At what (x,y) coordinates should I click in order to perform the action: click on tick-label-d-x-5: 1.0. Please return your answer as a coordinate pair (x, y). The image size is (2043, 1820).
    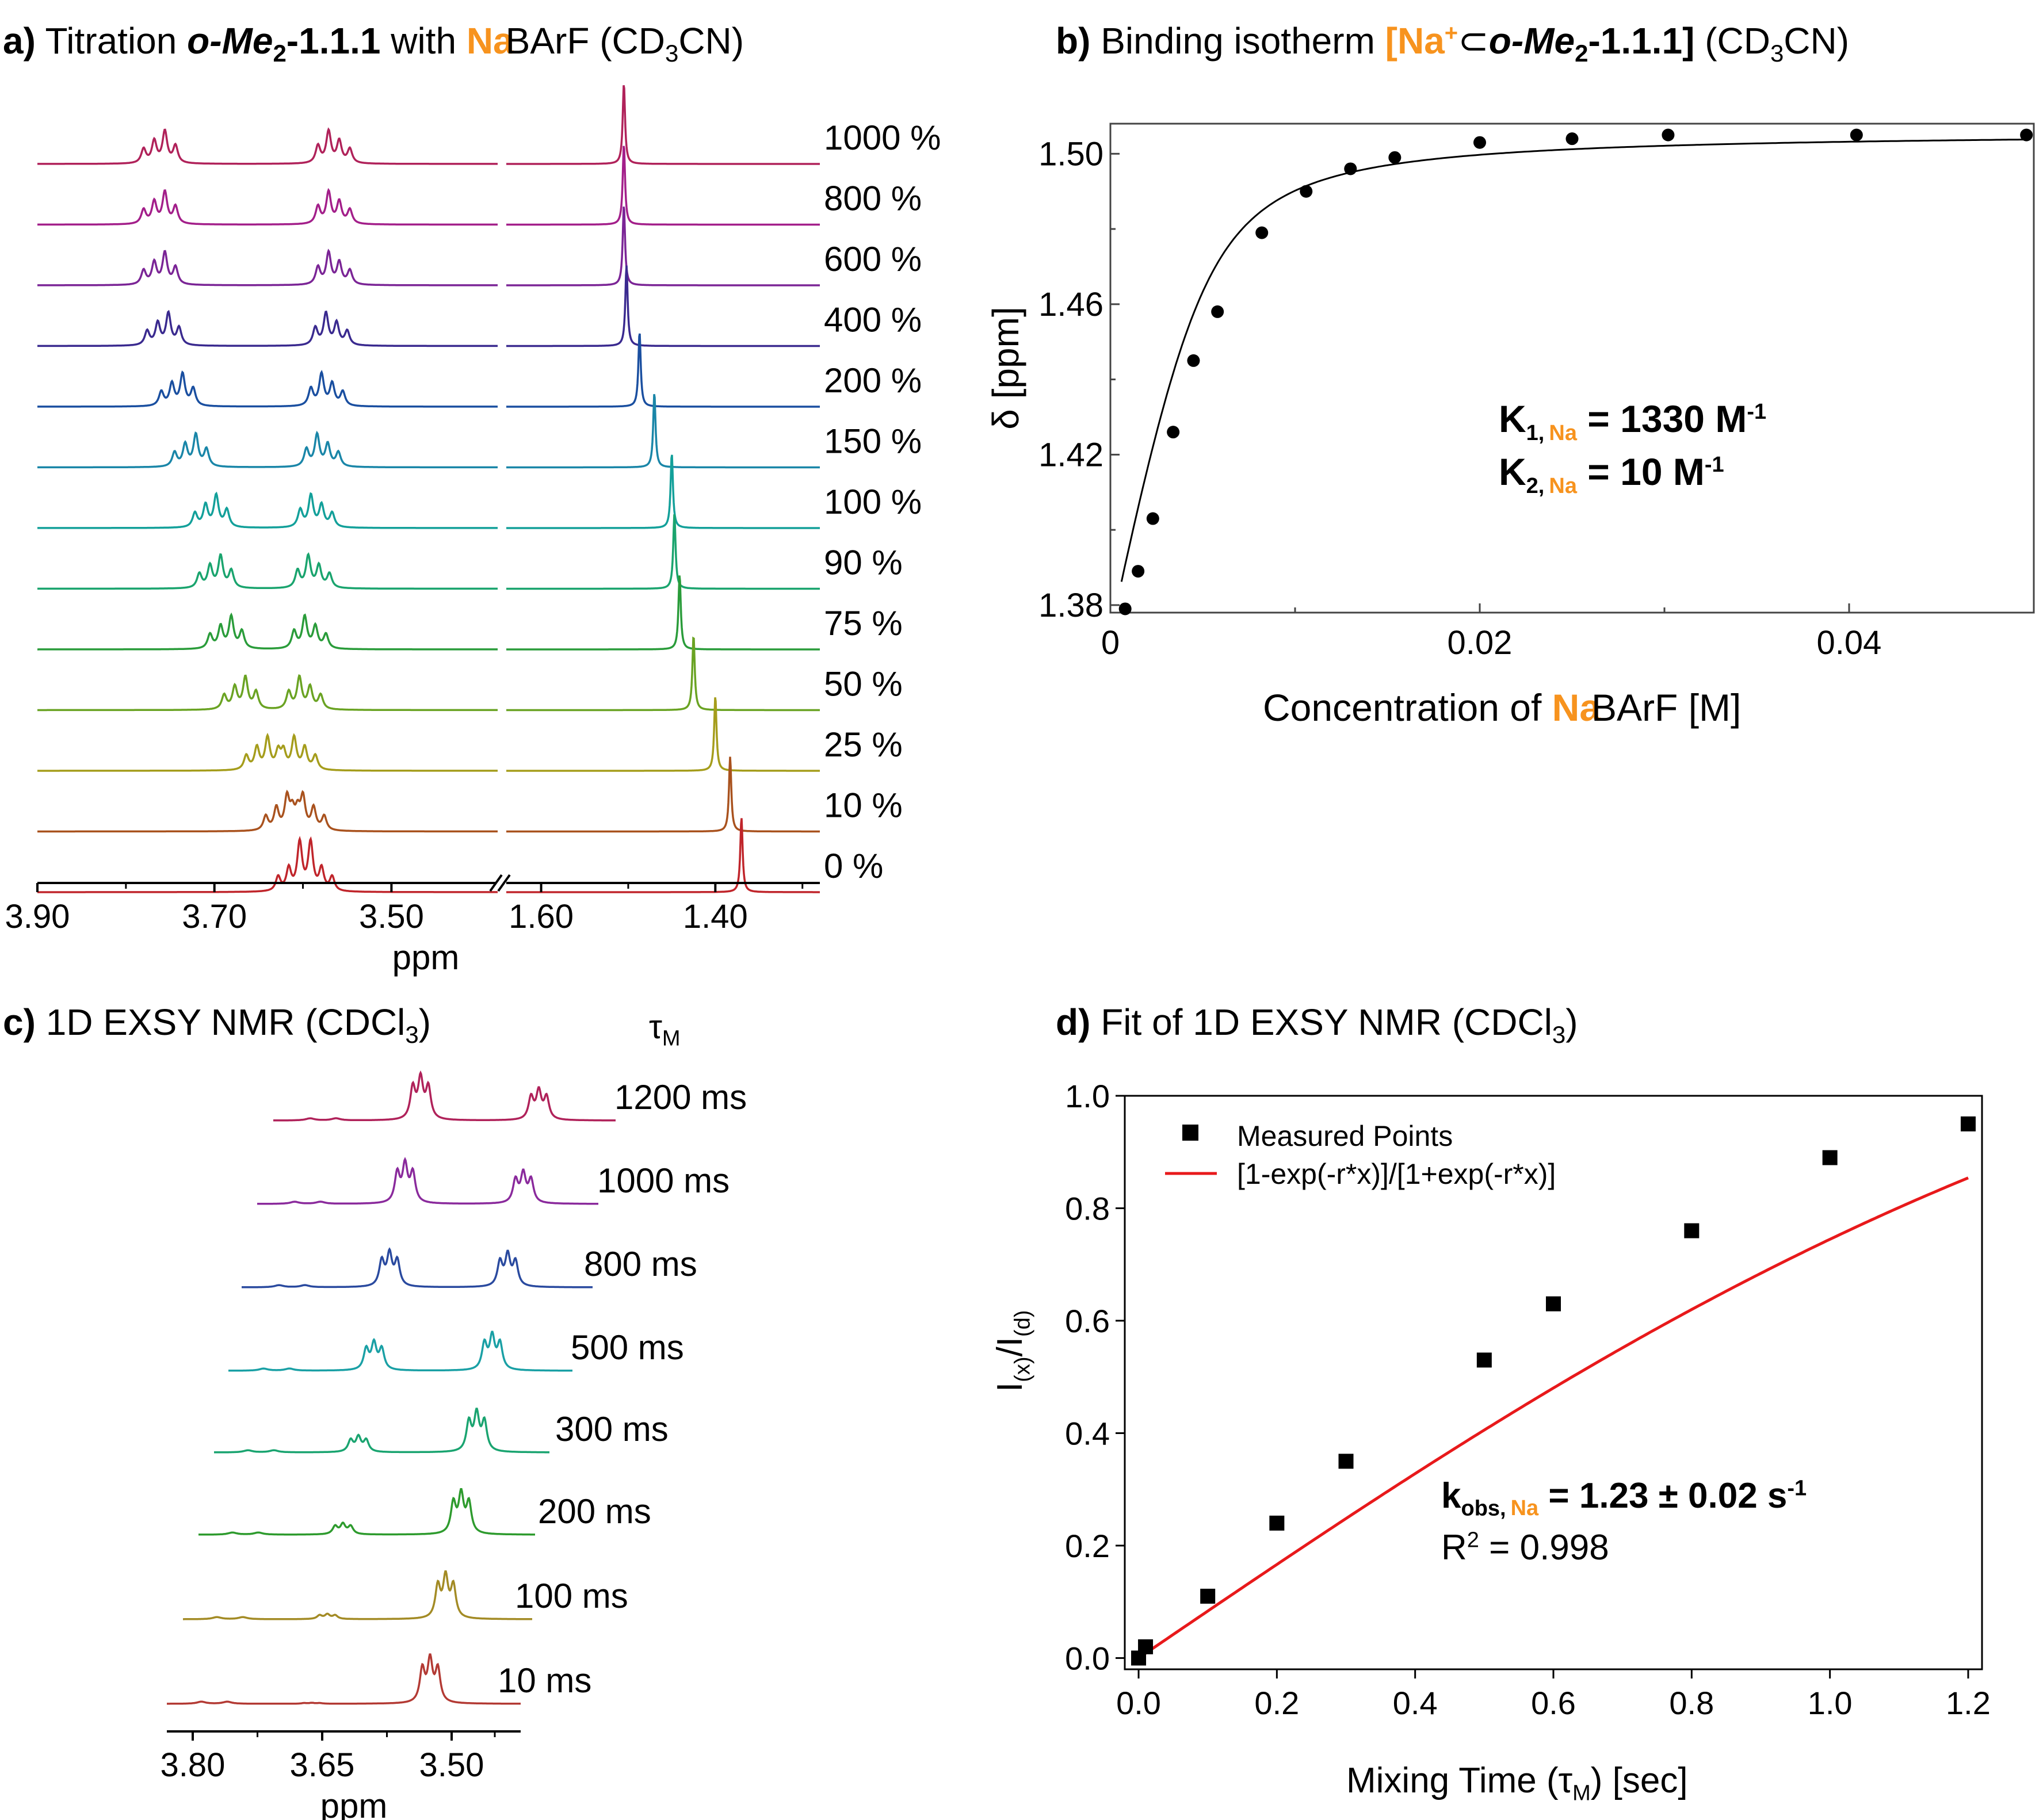
    Looking at the image, I should click on (1830, 1703).